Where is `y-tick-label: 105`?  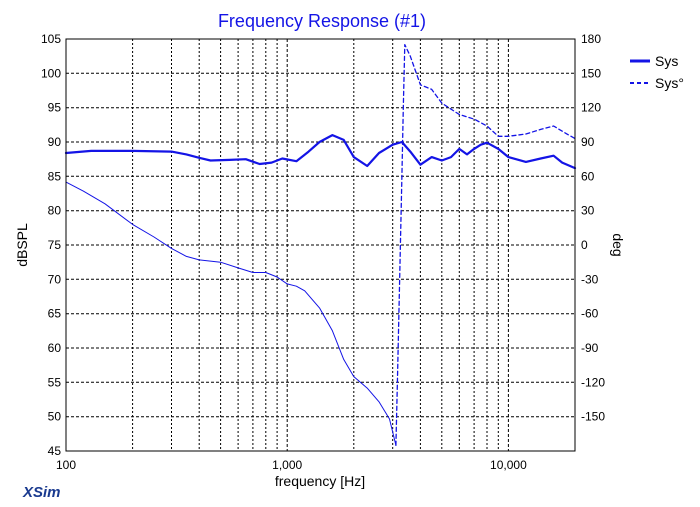
y-tick-label: 105 is located at coordinates (51, 39).